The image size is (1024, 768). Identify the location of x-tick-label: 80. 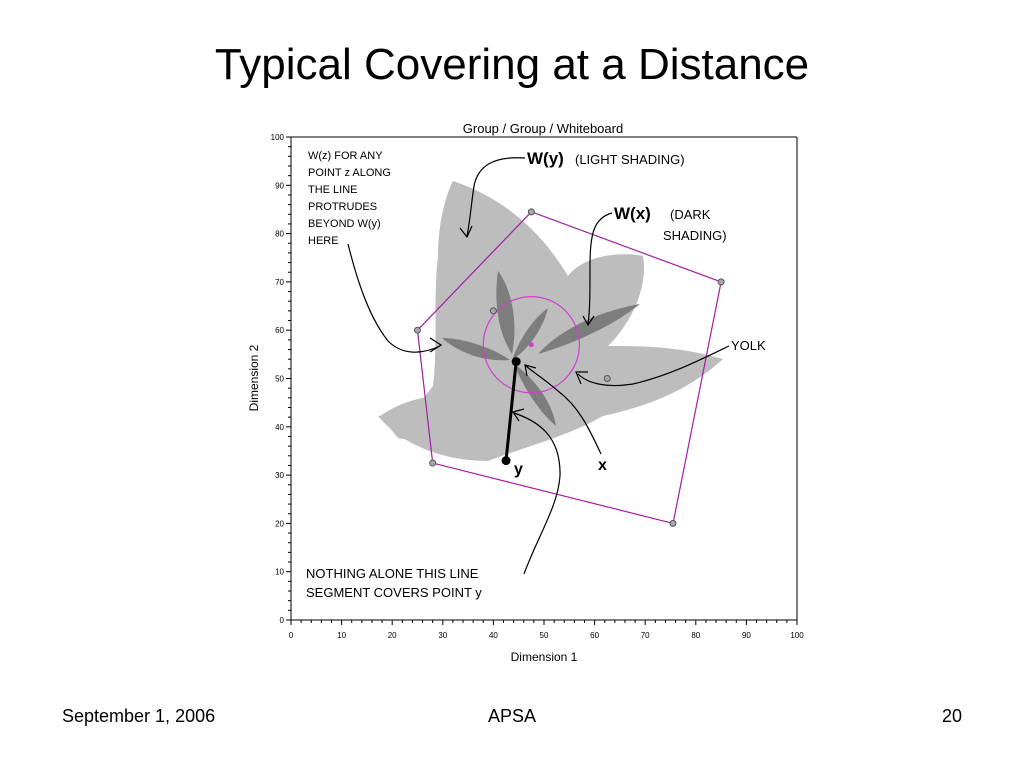
(695, 635).